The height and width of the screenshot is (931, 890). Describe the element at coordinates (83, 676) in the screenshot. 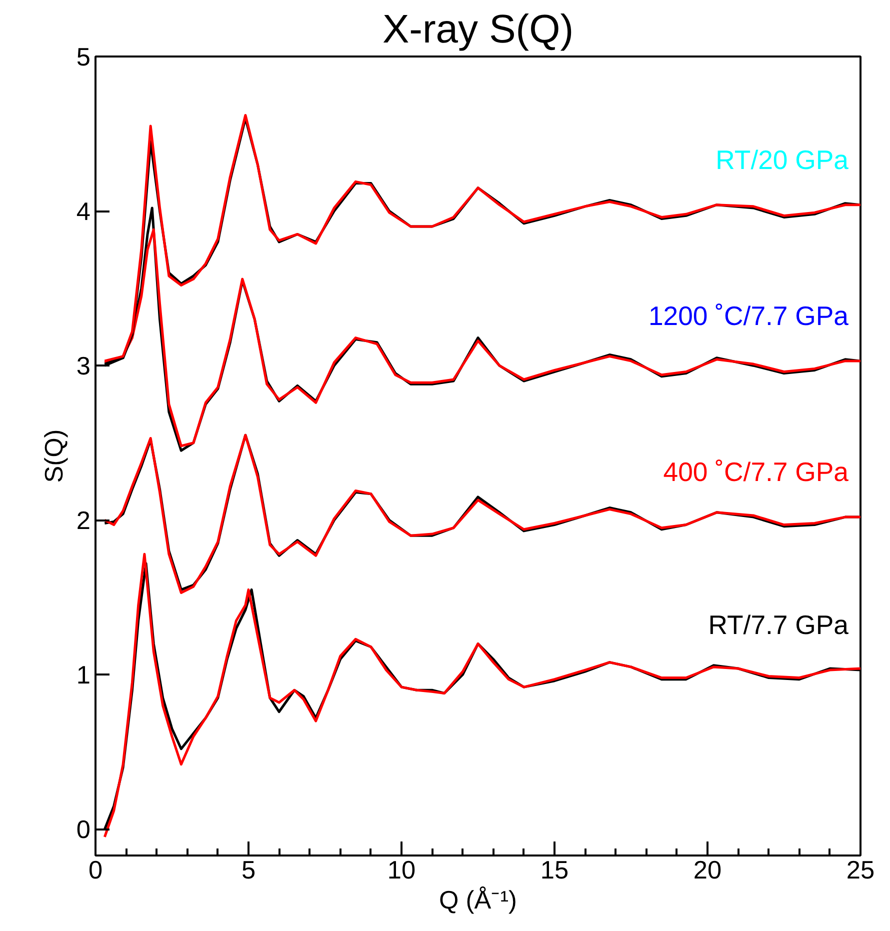

I see `y-tick-label: 1` at that location.